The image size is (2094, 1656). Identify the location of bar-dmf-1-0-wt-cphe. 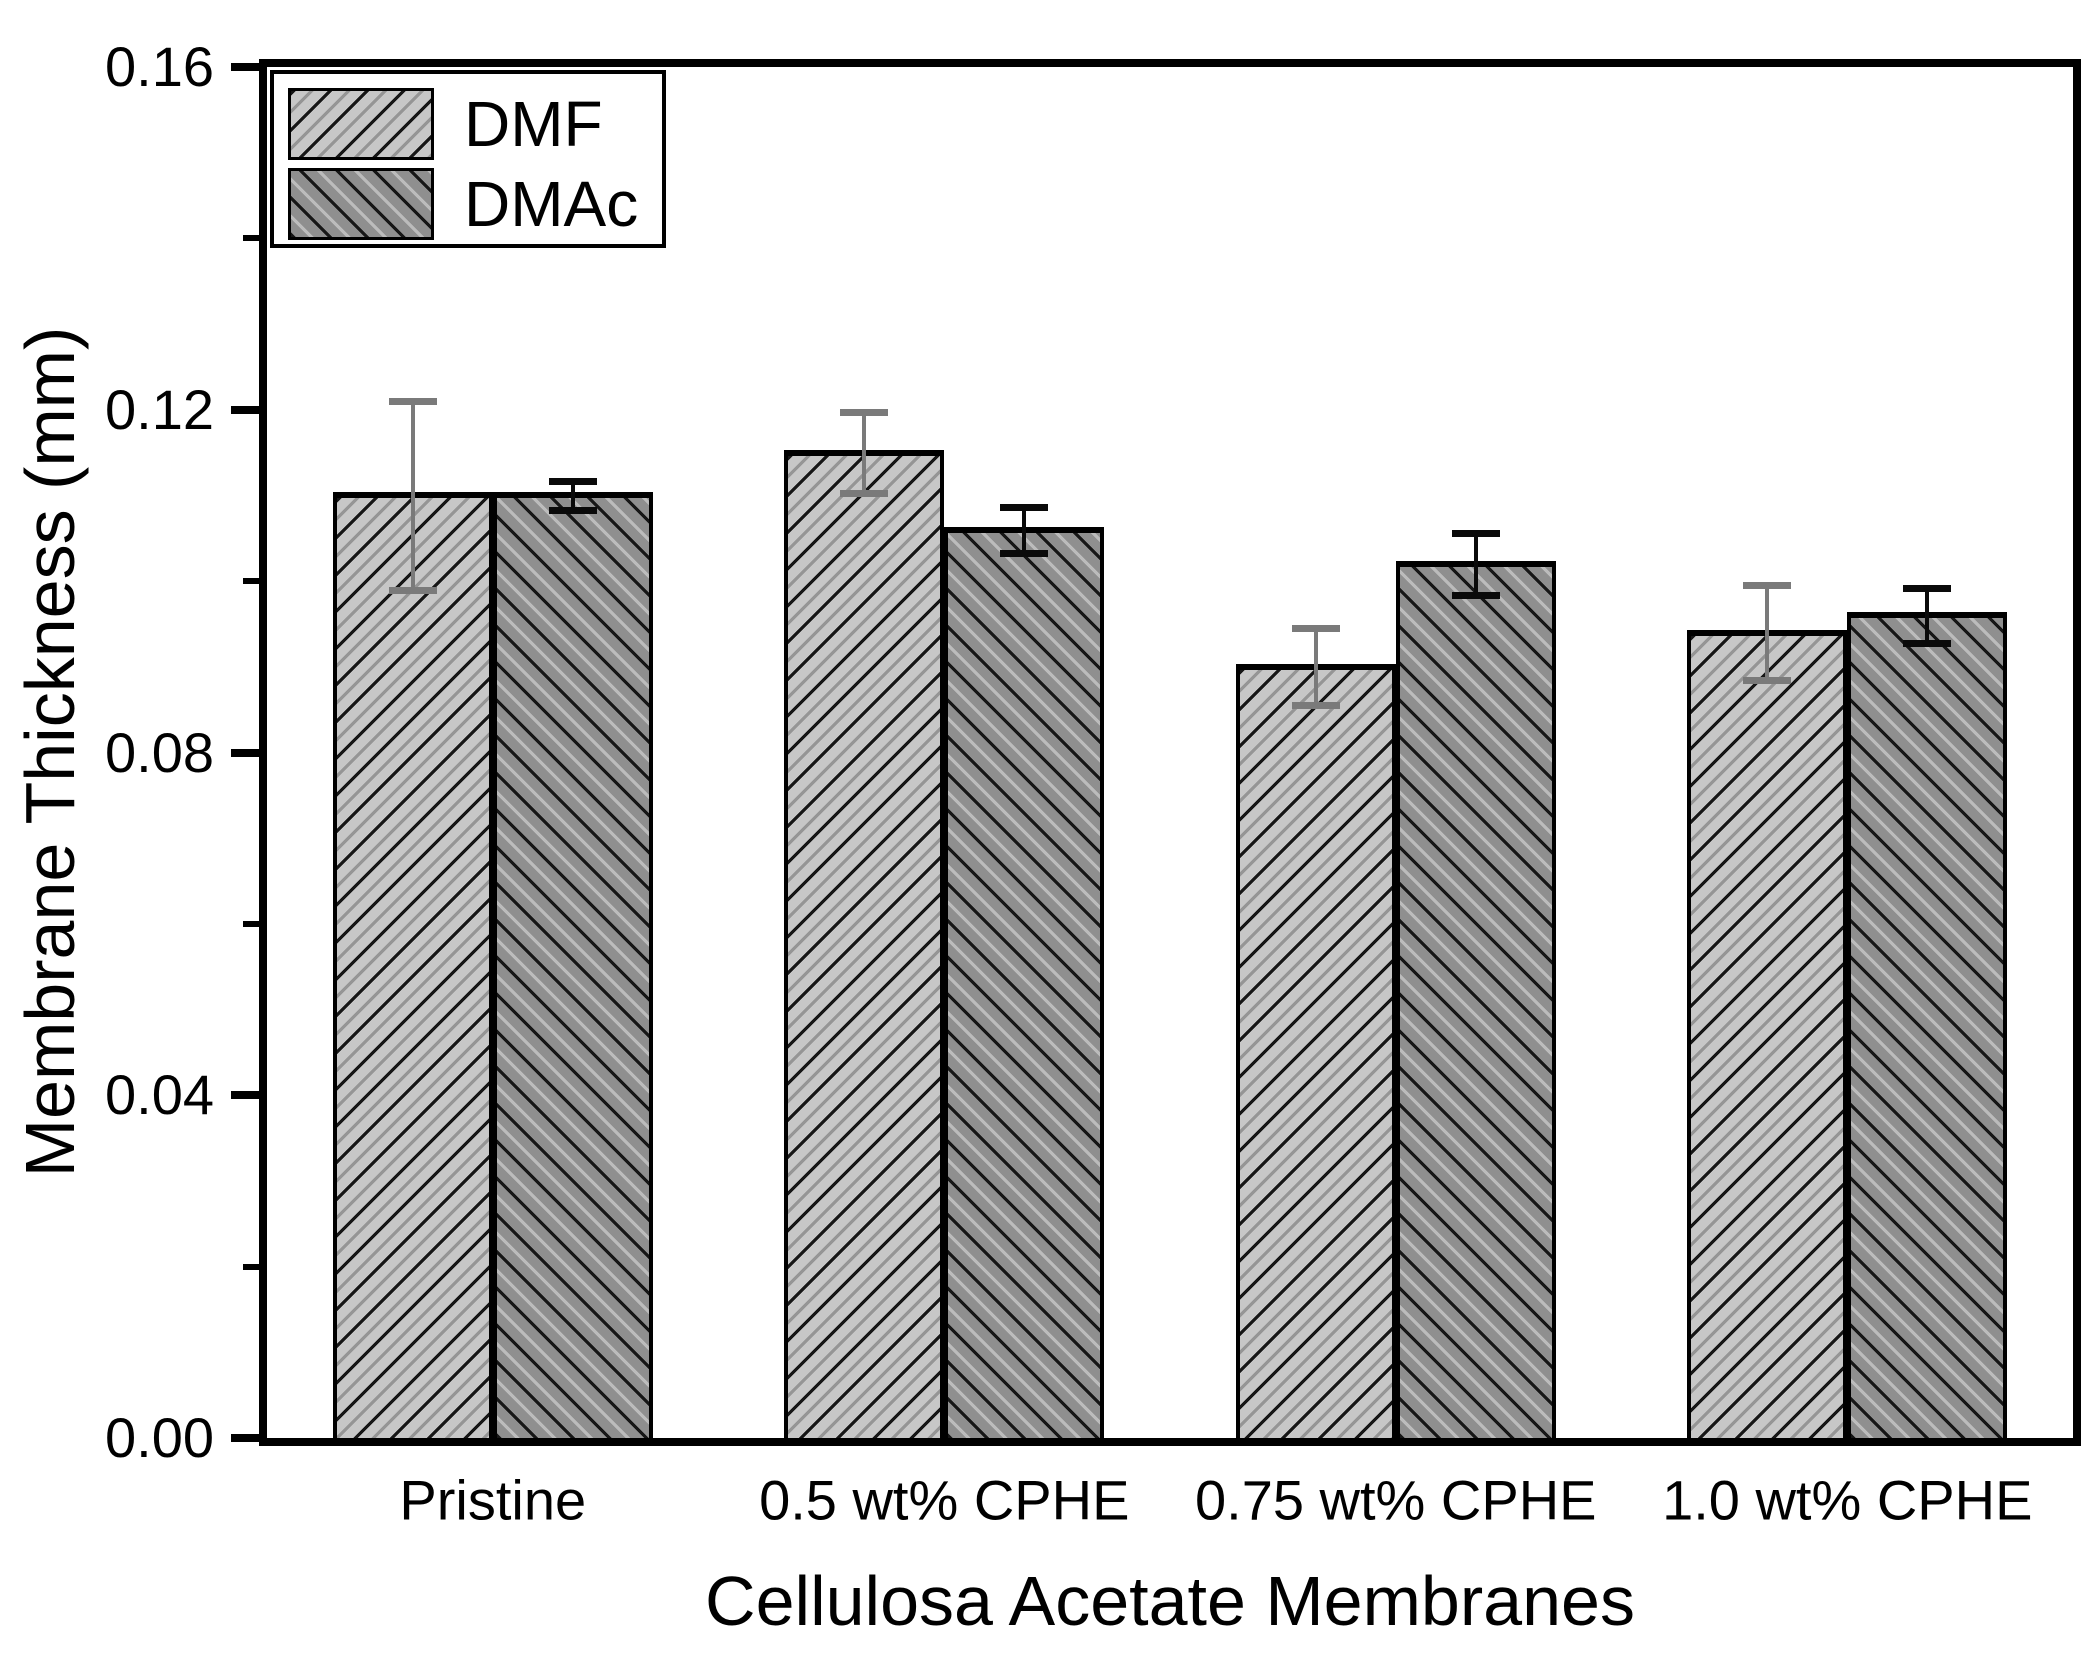
(1767, 1033).